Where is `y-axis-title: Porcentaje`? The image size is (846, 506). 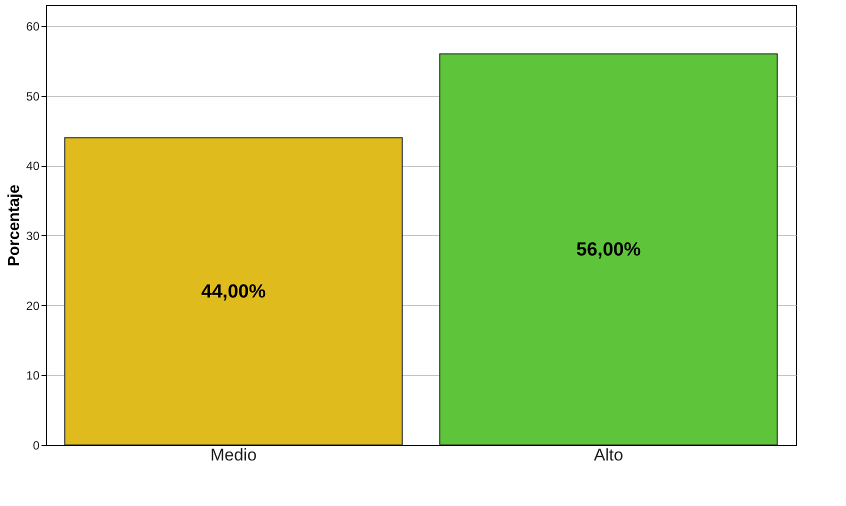 y-axis-title: Porcentaje is located at coordinates (15, 225).